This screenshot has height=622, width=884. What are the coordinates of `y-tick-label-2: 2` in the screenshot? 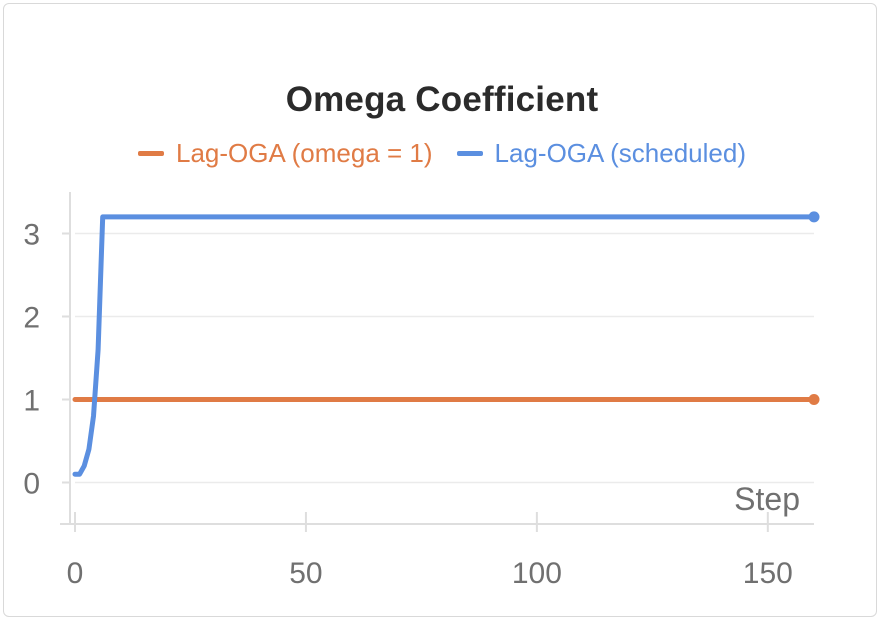 It's located at (31, 318).